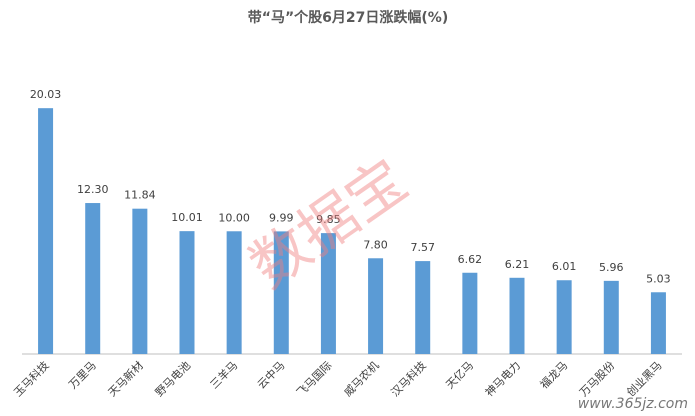  Describe the element at coordinates (234, 217) in the screenshot. I see `data-label: 10.00` at that location.